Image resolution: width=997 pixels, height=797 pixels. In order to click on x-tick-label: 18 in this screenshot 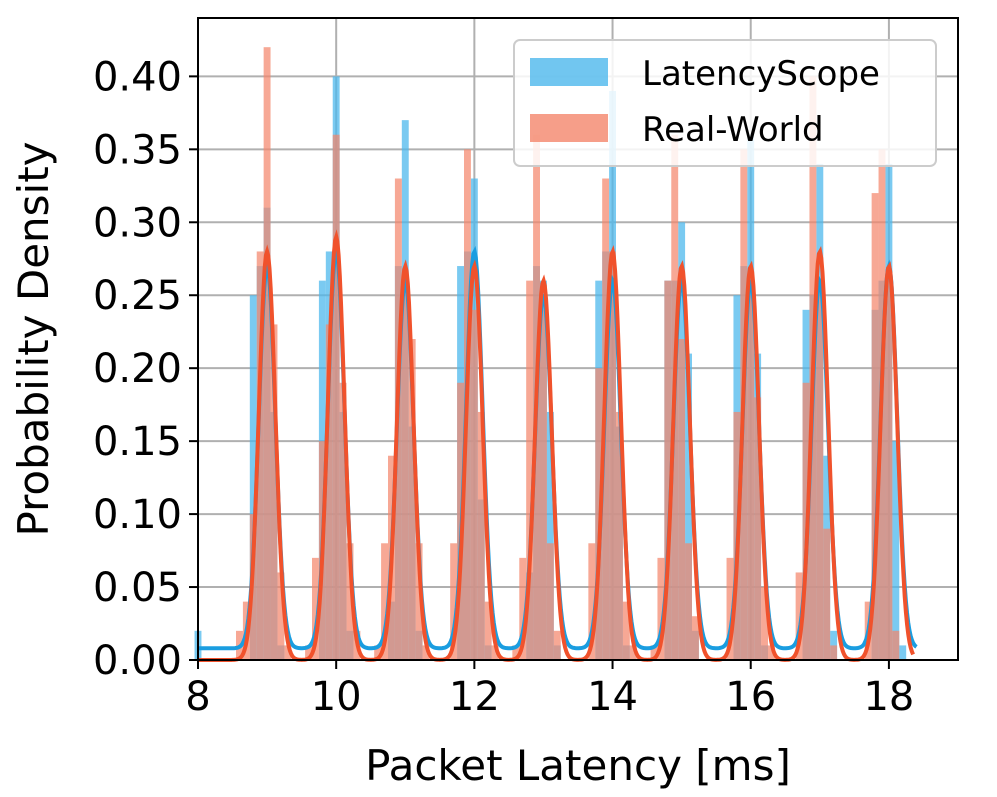, I will do `click(888, 697)`.